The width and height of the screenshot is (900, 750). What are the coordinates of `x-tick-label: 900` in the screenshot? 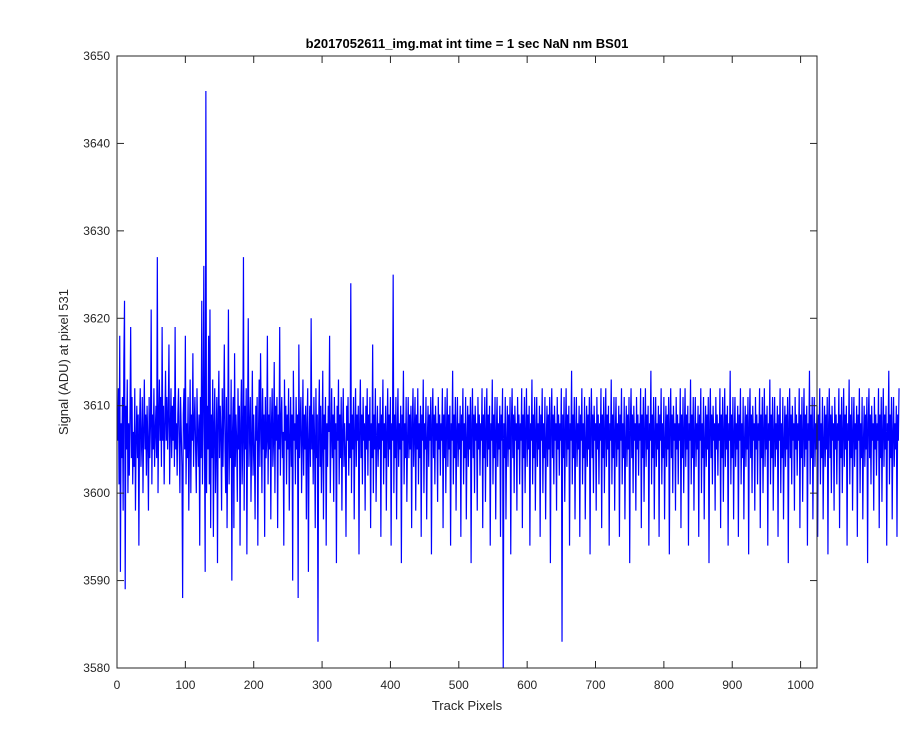 It's located at (732, 685).